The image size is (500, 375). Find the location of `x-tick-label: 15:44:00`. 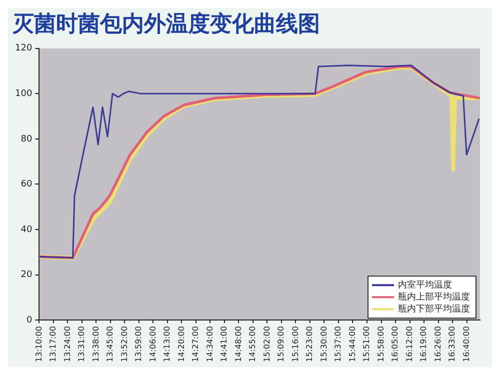

x-tick-label: 15:44:00 is located at coordinates (352, 344).